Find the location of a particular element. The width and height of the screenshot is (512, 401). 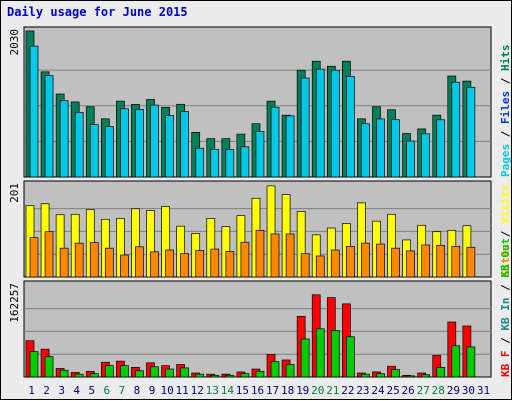

y-max-label: 201 is located at coordinates (14, 193).